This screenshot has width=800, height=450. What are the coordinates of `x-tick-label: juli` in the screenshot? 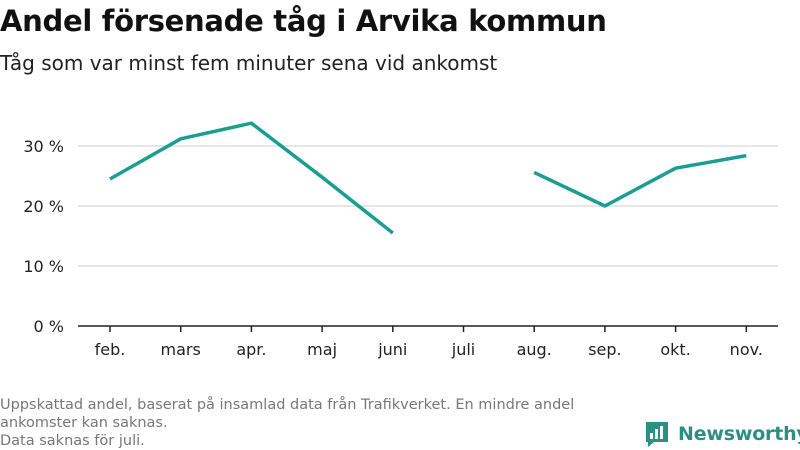 It's located at (463, 349).